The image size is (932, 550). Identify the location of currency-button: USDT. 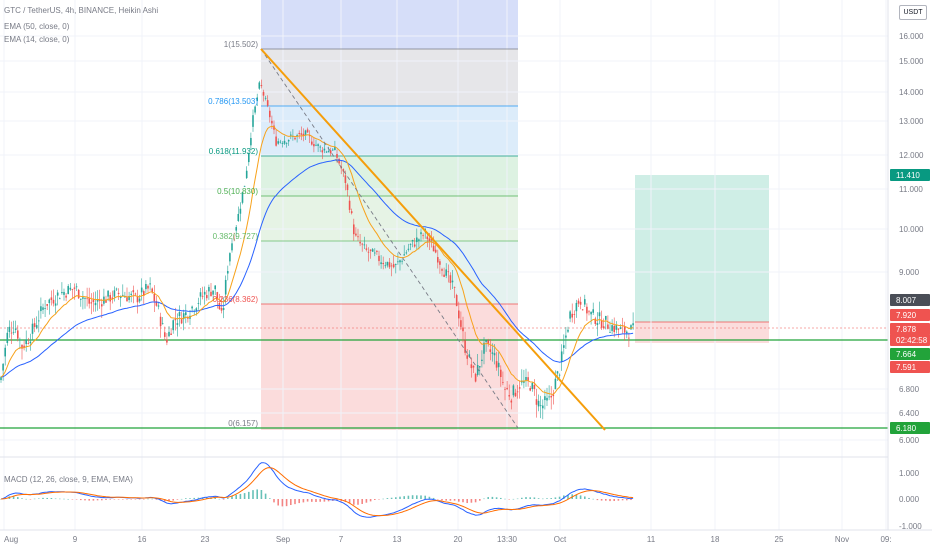
(913, 12).